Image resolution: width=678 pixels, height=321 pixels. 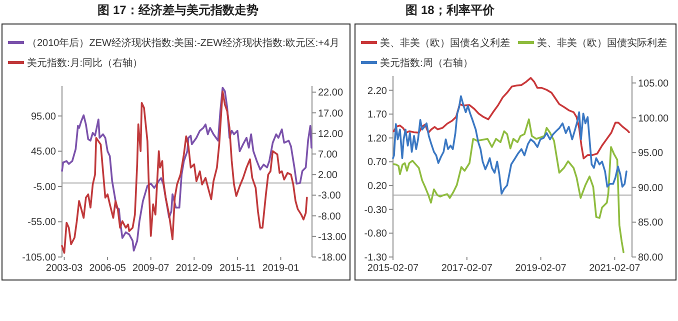 I want to click on y-tick-label: 2.20, so click(x=378, y=91).